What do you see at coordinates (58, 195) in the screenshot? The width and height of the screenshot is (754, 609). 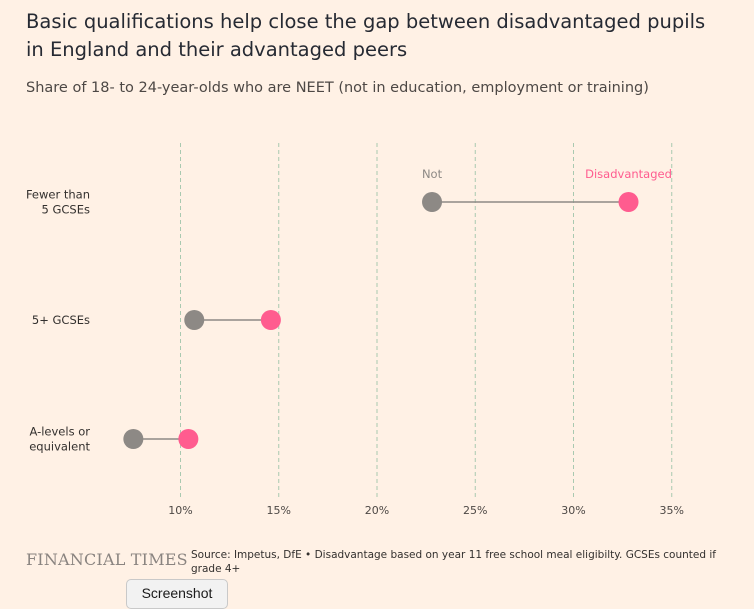 I see `category-label: Fewer than` at bounding box center [58, 195].